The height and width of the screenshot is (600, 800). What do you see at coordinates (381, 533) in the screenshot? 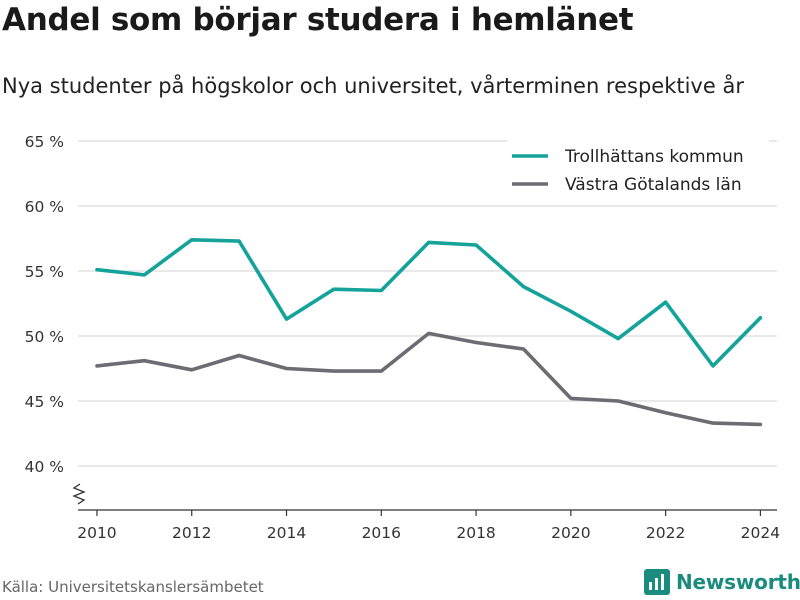
I see `x-tick-label: 2016` at bounding box center [381, 533].